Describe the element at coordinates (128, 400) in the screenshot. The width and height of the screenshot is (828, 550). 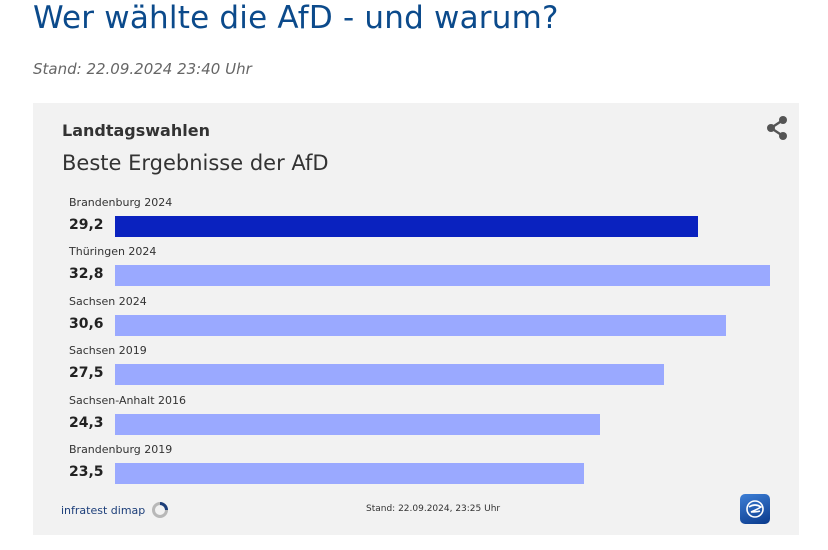
I see `category-label: Sachsen-Anhalt 2016` at that location.